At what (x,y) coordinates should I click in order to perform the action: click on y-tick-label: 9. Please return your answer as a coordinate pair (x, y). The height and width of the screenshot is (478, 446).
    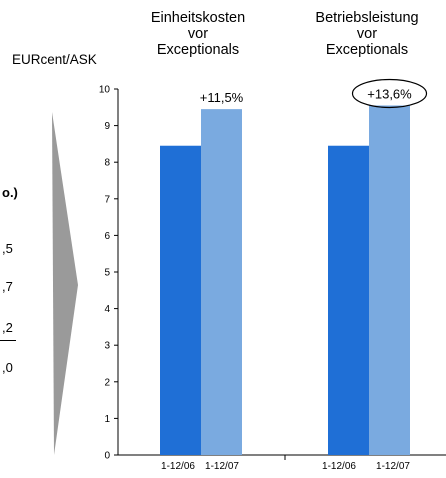
    Looking at the image, I should click on (107, 126).